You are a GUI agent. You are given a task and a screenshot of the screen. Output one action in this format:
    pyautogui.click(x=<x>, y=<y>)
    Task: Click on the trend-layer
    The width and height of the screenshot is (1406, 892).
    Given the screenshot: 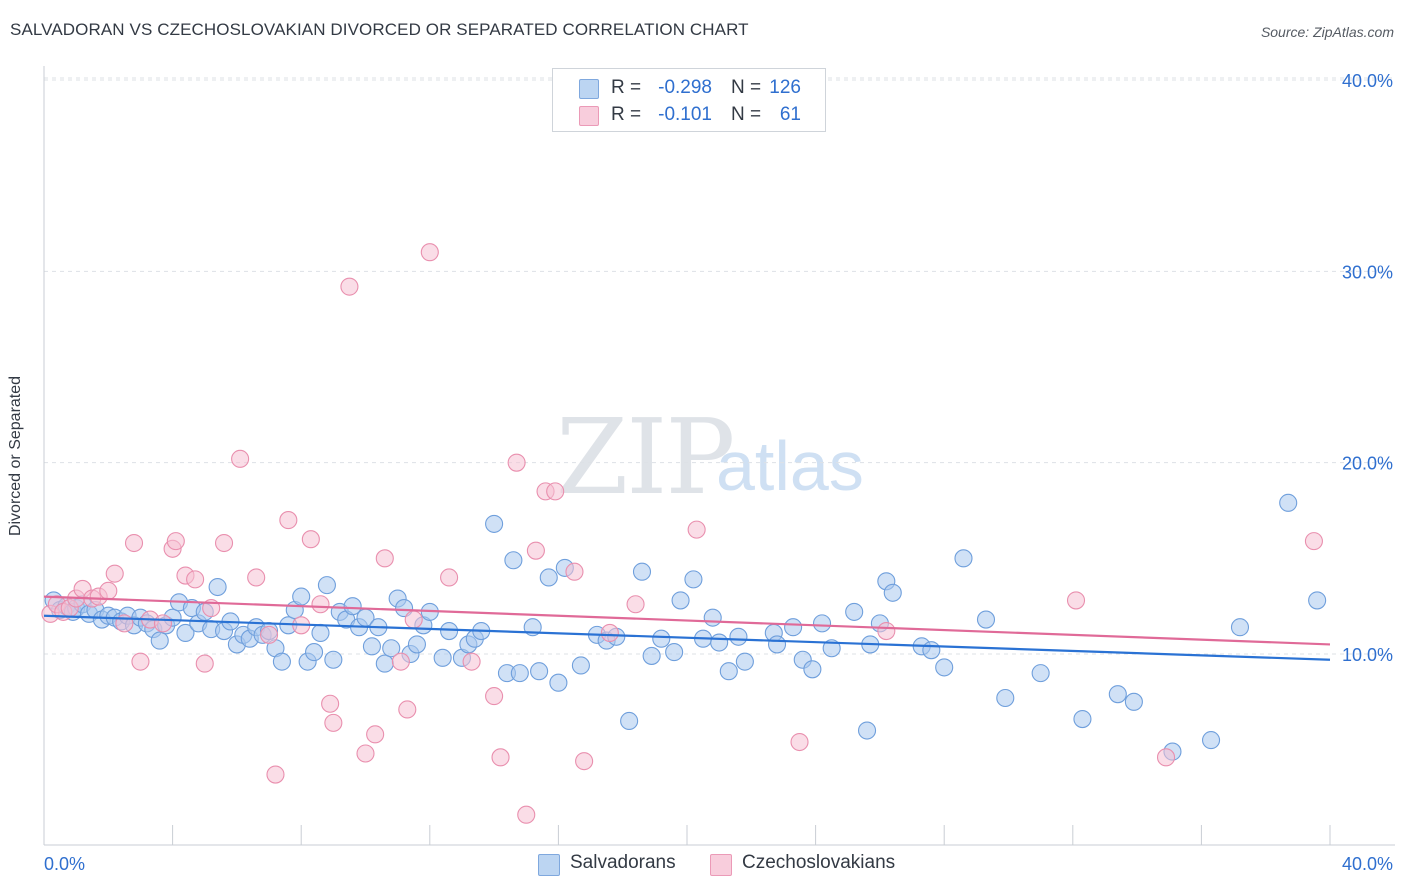 What is the action you would take?
    pyautogui.click(x=687, y=628)
    